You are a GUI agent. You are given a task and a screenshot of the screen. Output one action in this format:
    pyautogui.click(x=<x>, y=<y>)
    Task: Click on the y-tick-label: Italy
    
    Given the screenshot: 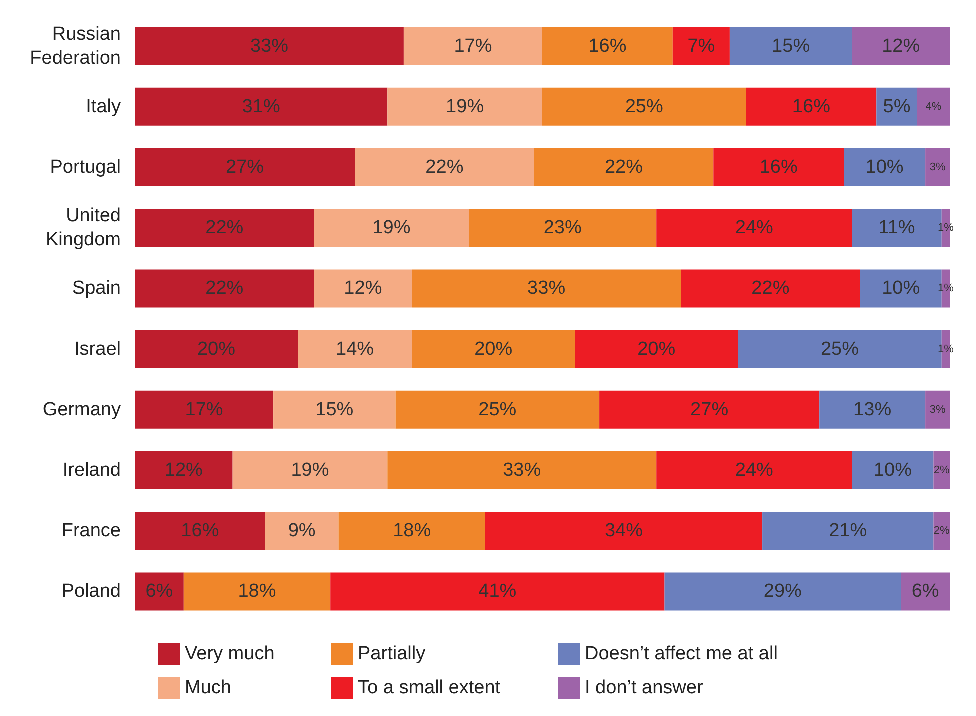 What is the action you would take?
    pyautogui.click(x=104, y=107)
    